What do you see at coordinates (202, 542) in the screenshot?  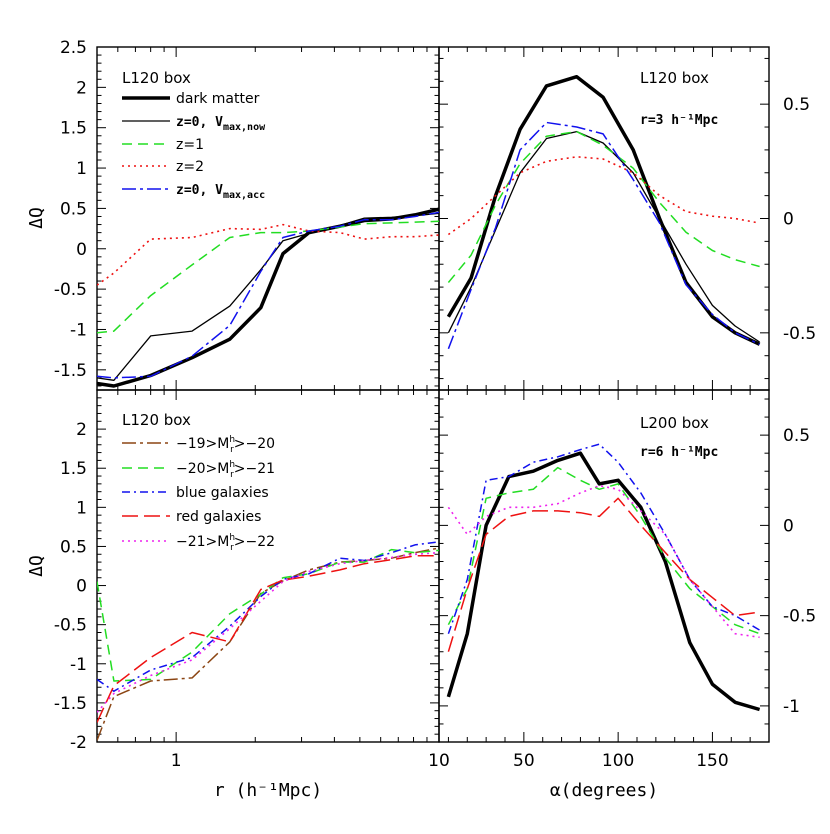 I see `mag21-pre: −21>M` at bounding box center [202, 542].